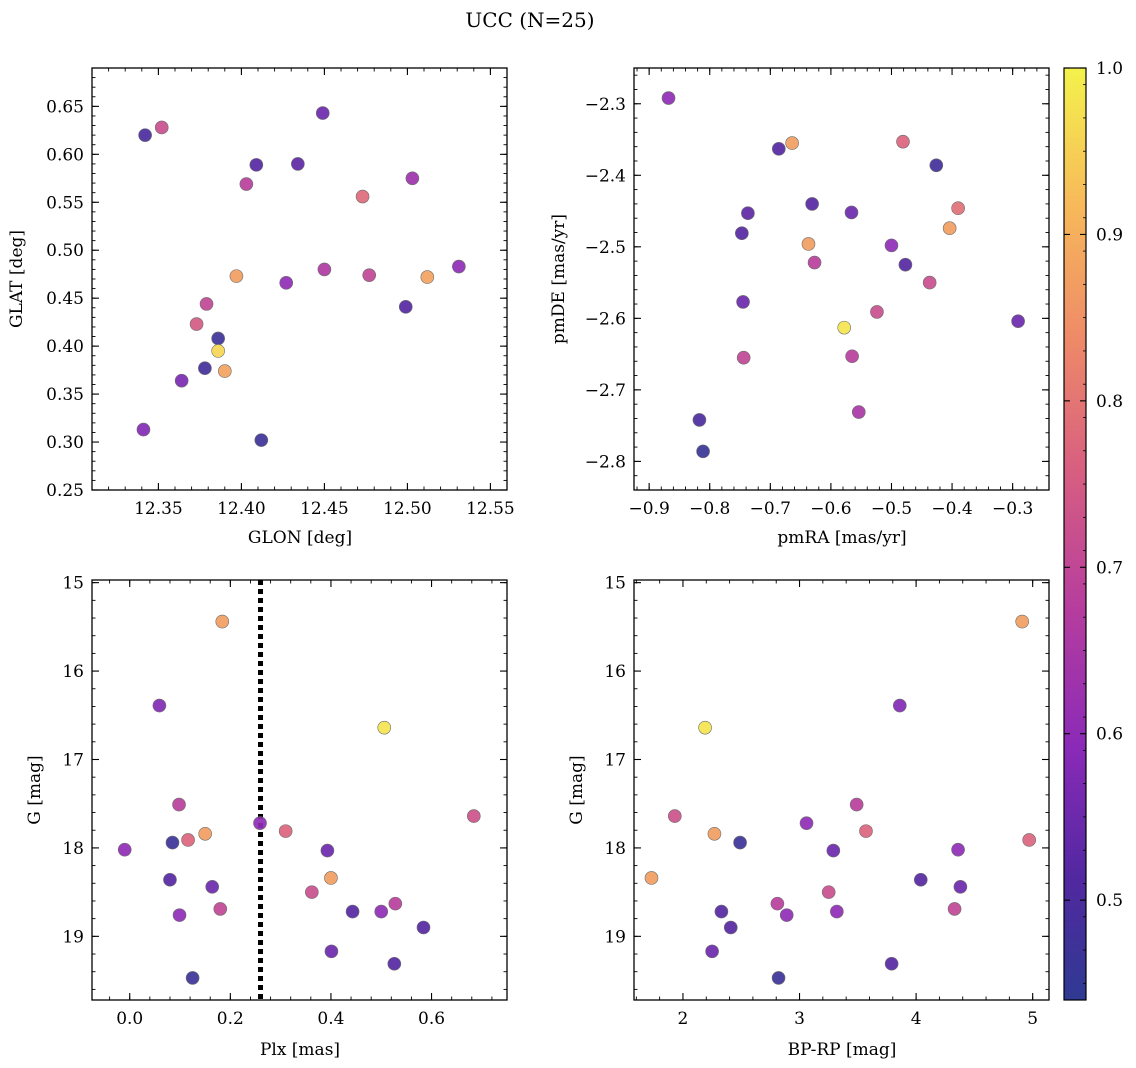 The width and height of the screenshot is (1136, 1068). Describe the element at coordinates (300, 538) in the screenshot. I see `x-axis-label: GLON [deg]` at that location.